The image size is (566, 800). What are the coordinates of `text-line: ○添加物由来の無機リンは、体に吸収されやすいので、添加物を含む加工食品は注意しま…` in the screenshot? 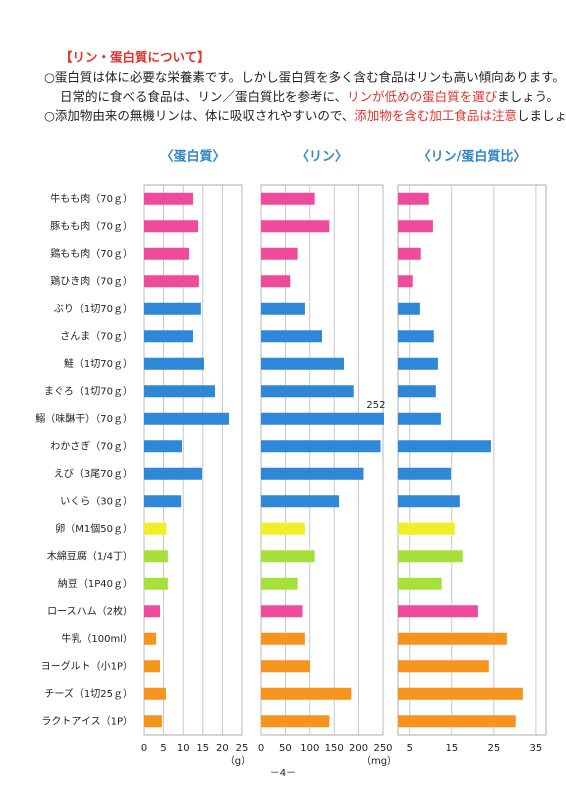 It's located at (305, 115).